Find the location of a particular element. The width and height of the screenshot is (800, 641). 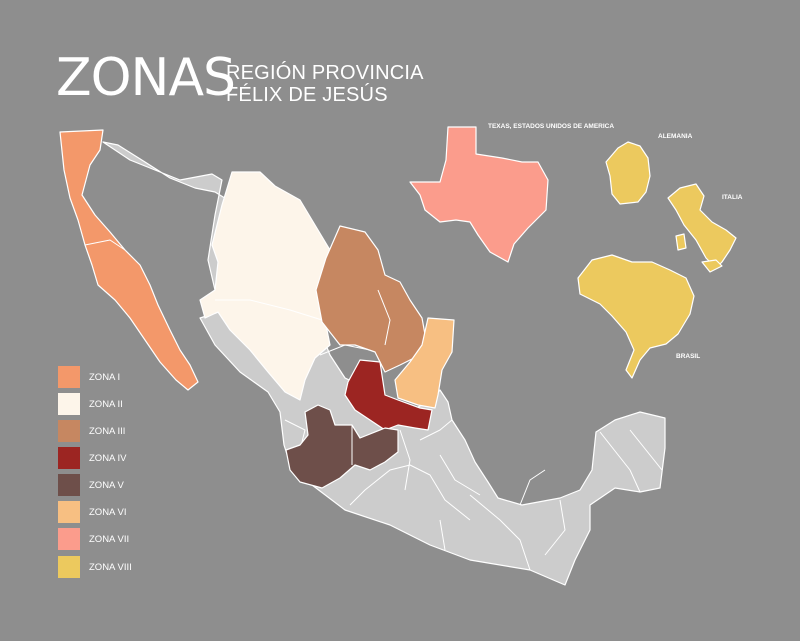

legend-label: ZONA V is located at coordinates (106, 485).